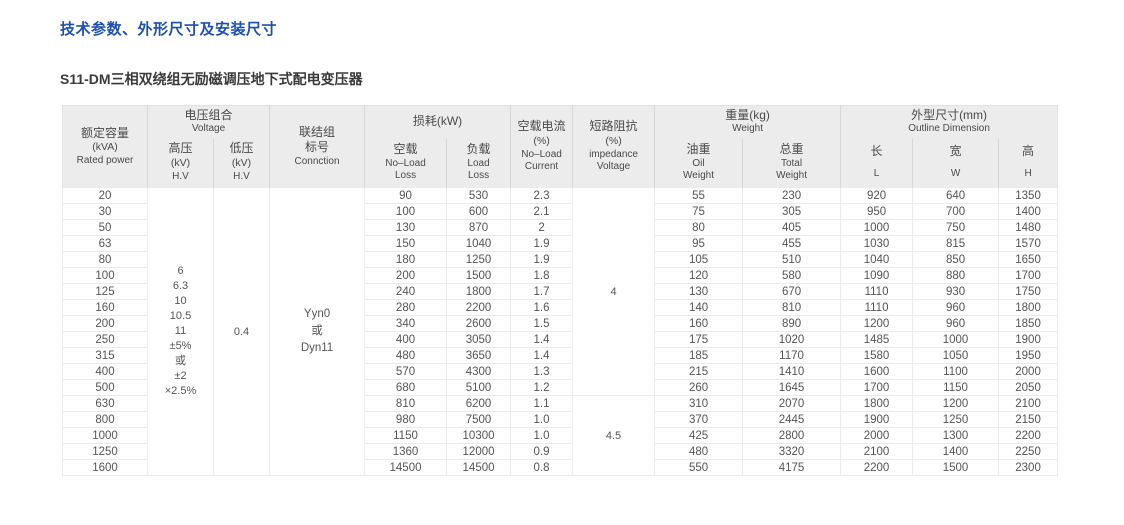 This screenshot has width=1124, height=525. I want to click on header-label-en: H.V, so click(241, 176).